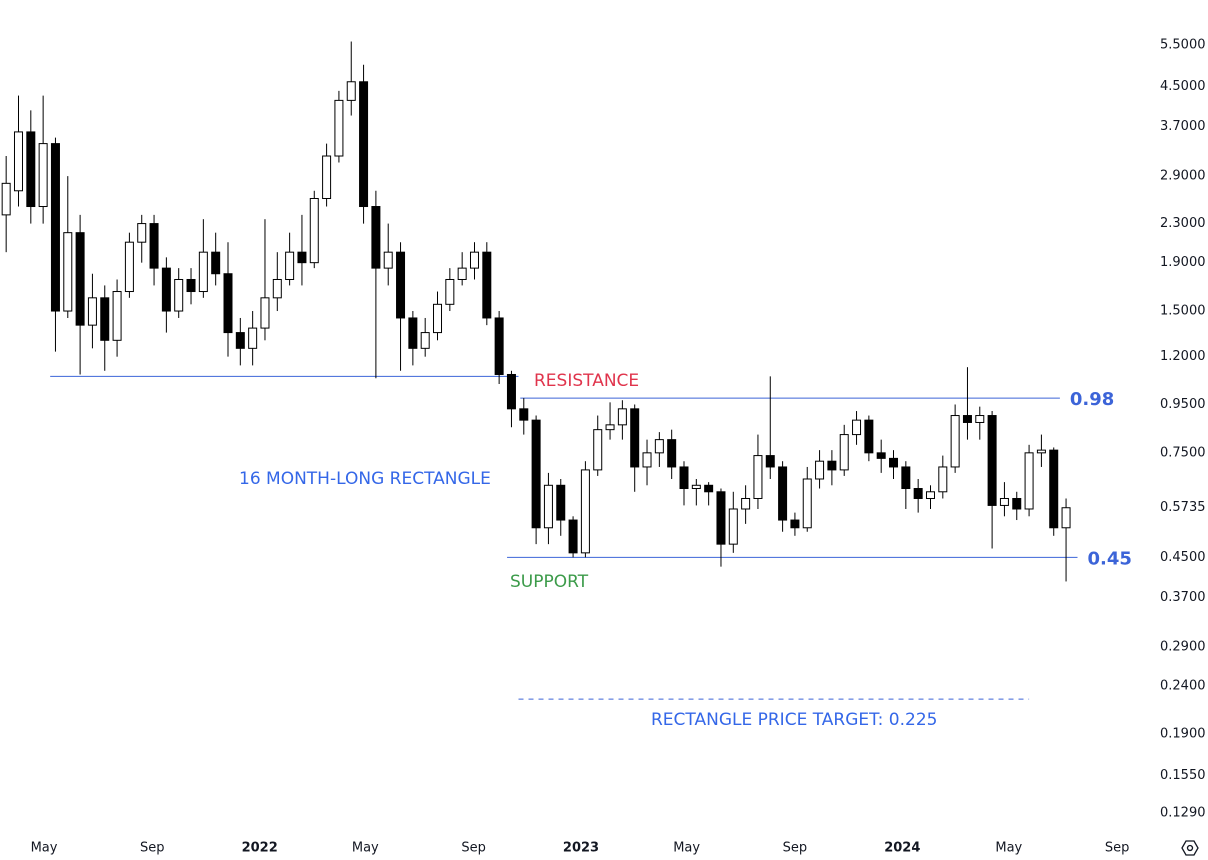 The height and width of the screenshot is (860, 1208). What do you see at coordinates (902, 848) in the screenshot?
I see `x-tick-label: 2024` at bounding box center [902, 848].